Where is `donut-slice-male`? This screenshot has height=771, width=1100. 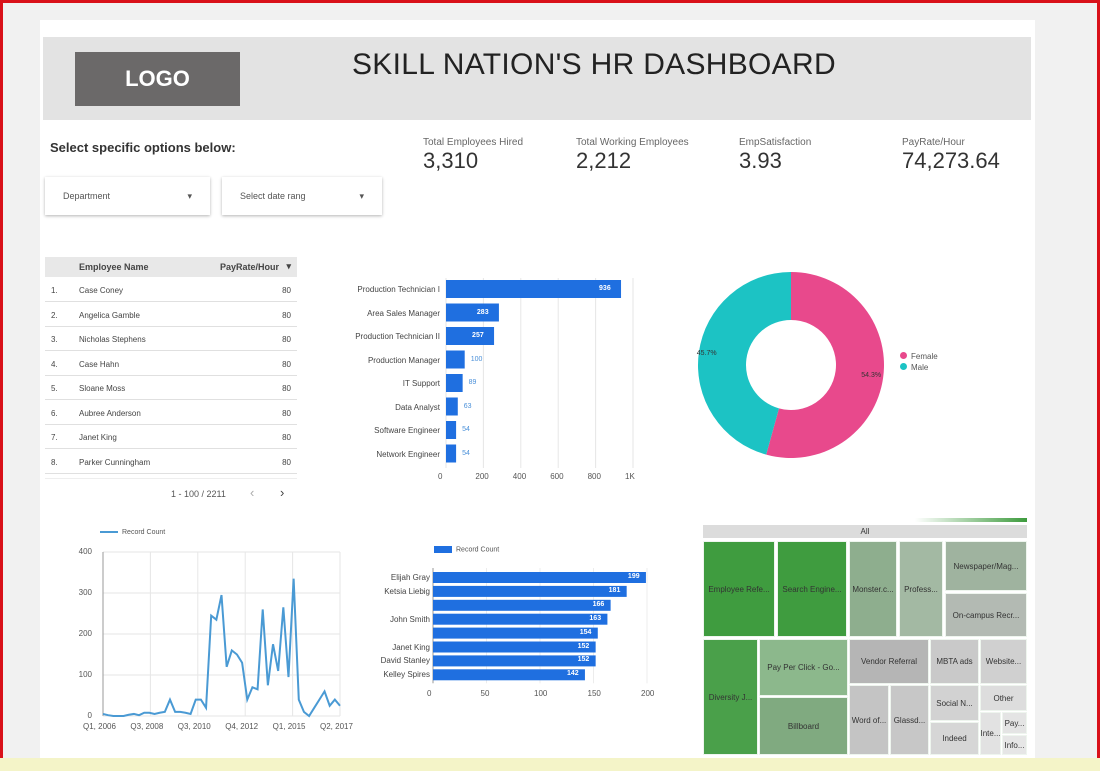 donut-slice-male is located at coordinates (744, 363).